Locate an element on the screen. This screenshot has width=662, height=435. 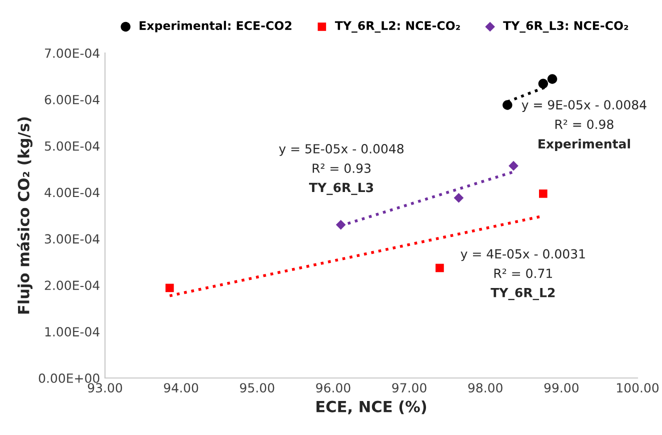
y-tick-label: 7.00E-04 is located at coordinates (72, 53).